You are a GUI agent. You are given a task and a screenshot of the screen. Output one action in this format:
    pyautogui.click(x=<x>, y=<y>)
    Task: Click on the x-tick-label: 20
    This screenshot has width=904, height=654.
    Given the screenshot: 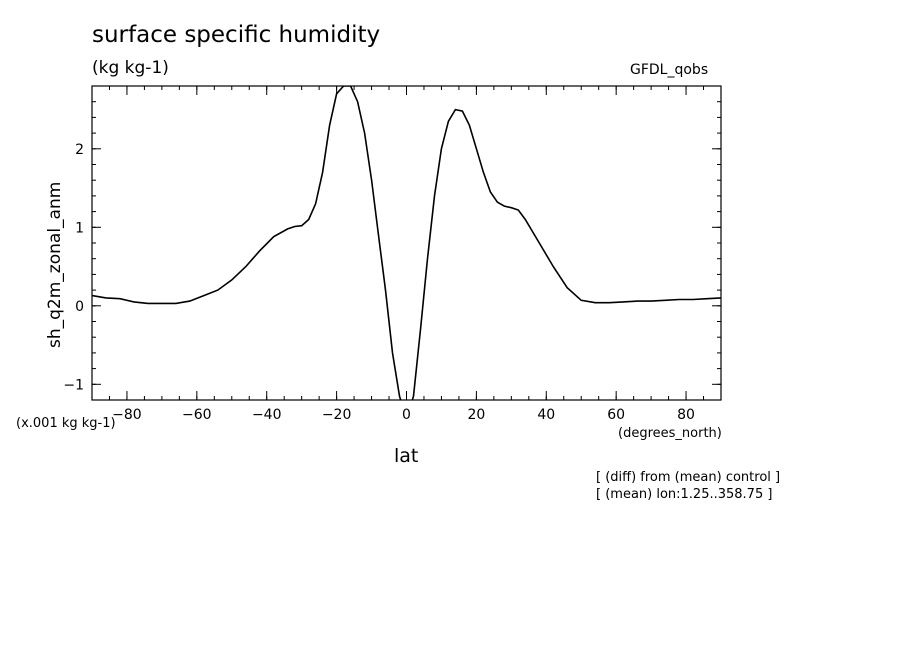 What is the action you would take?
    pyautogui.click(x=476, y=415)
    